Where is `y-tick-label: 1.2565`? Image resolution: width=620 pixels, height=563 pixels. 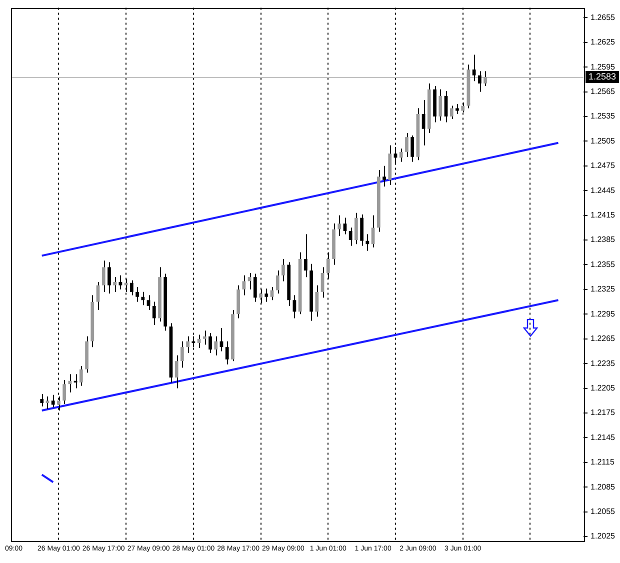 y-tick-label: 1.2565 is located at coordinates (603, 91).